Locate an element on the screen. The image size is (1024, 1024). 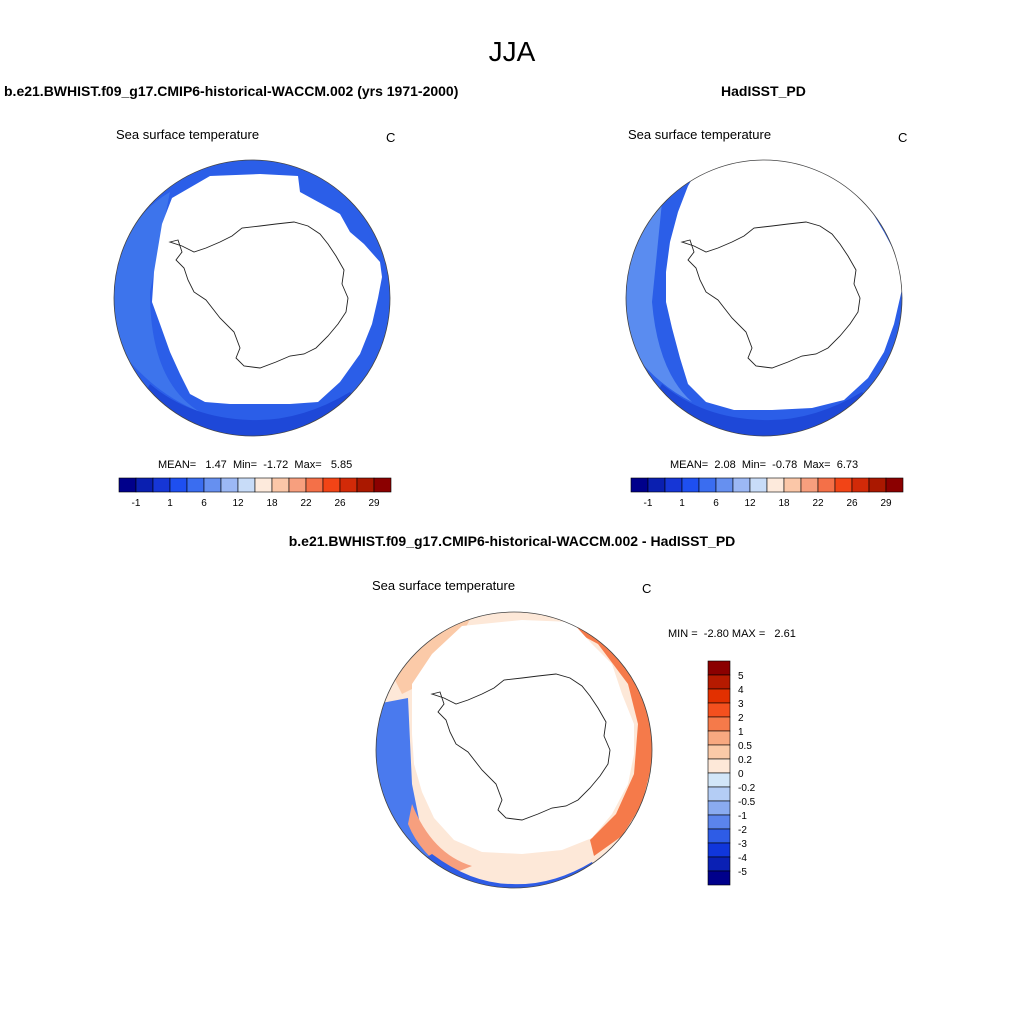
obs-min-label: Min= is located at coordinates (754, 465).